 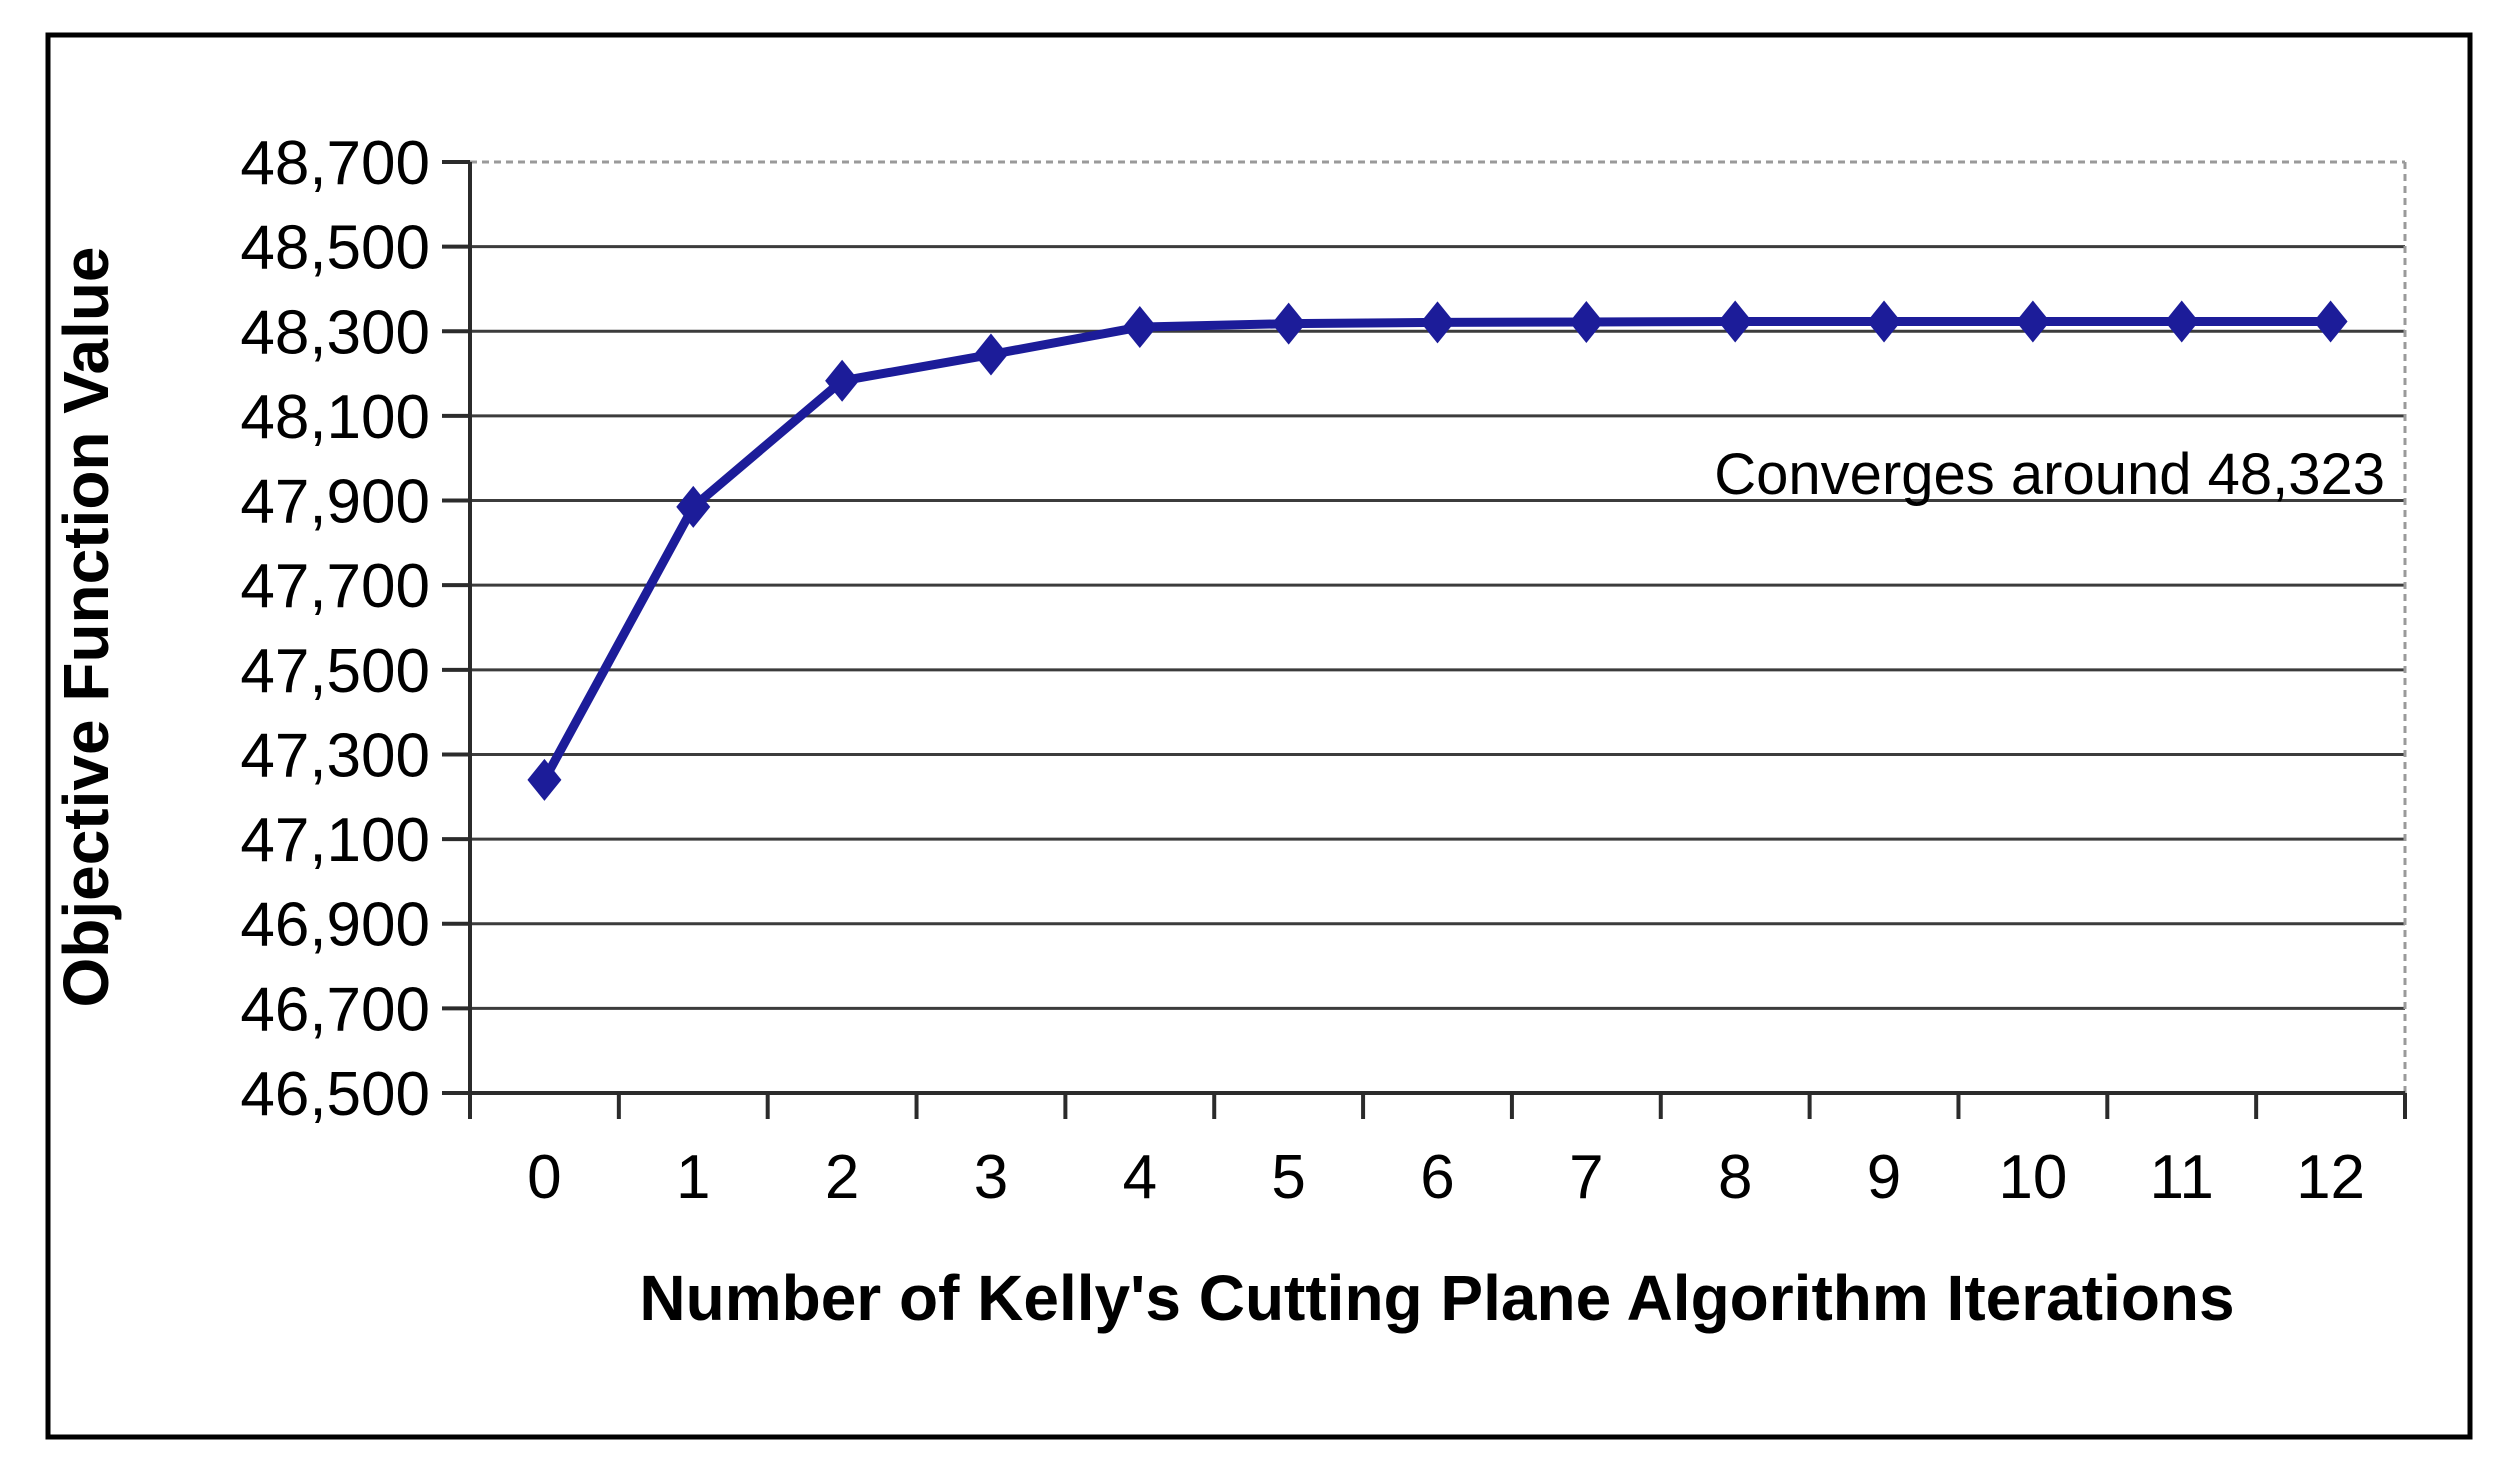 What do you see at coordinates (335, 417) in the screenshot?
I see `y-tick-label: 48,100` at bounding box center [335, 417].